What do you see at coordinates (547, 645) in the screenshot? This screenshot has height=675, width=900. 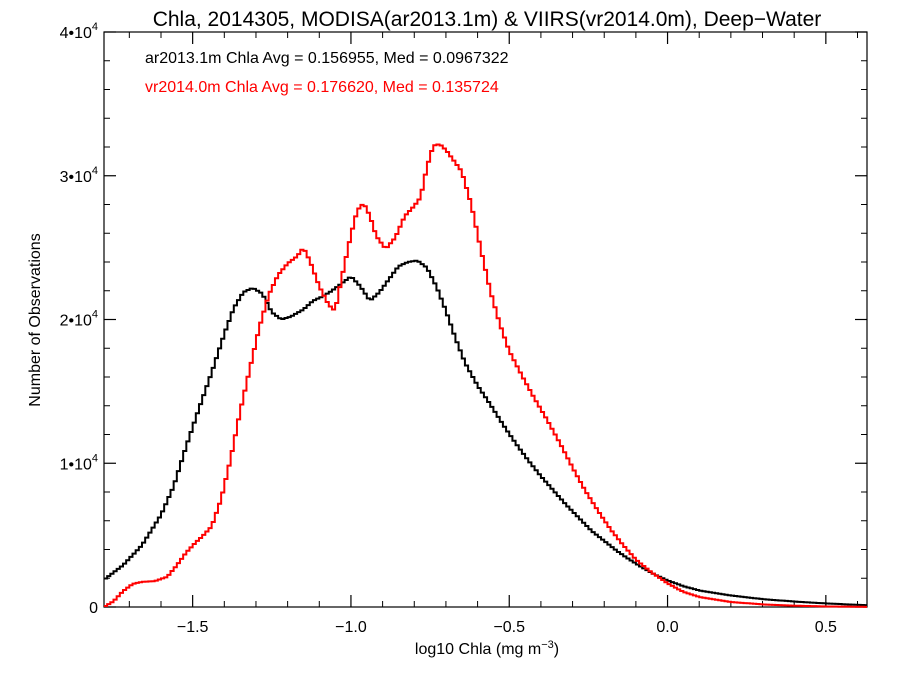 I see `x-axis-label-sup: −3` at bounding box center [547, 645].